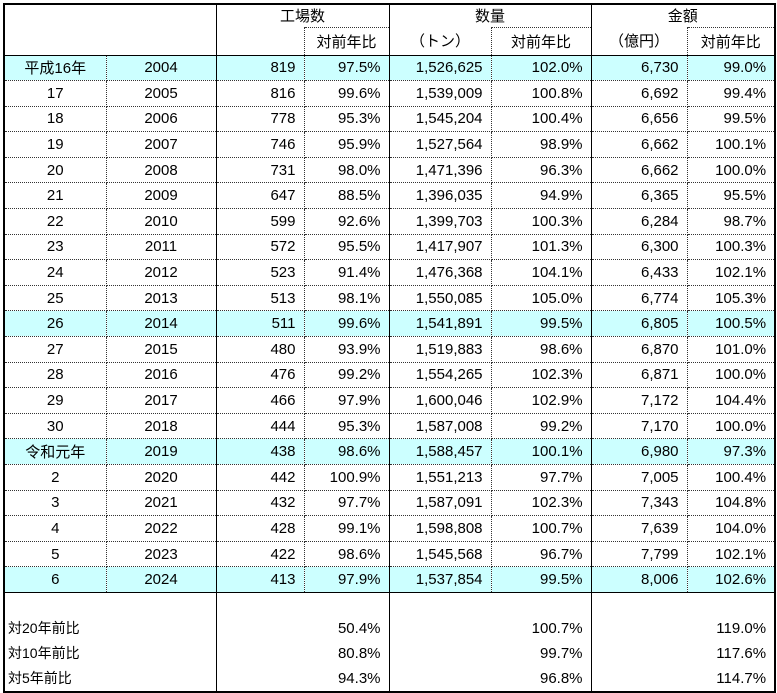  What do you see at coordinates (390, 579) in the screenshot?
I see `table-row: 6 2024 413 97.9% 1,537,854 99.5% 8,006 102.6%` at bounding box center [390, 579].